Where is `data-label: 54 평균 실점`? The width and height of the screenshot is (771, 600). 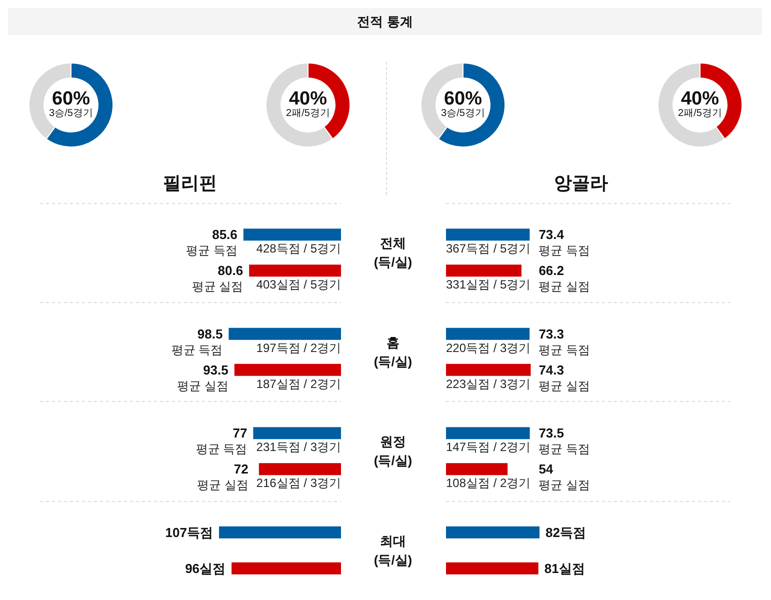
data-label: 54 평균 실점 is located at coordinates (564, 477).